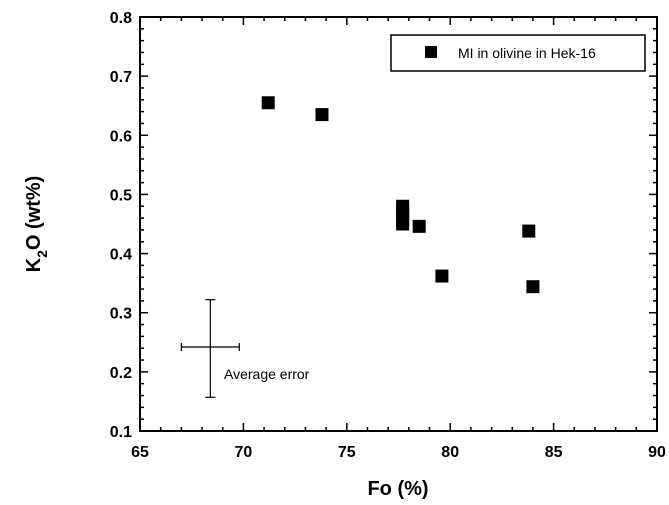  I want to click on average-error-label: Average error, so click(267, 374).